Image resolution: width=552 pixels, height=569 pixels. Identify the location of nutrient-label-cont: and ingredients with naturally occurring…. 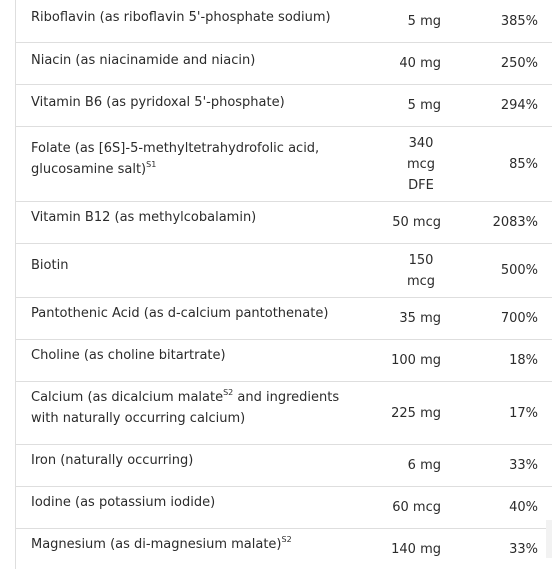
(185, 408).